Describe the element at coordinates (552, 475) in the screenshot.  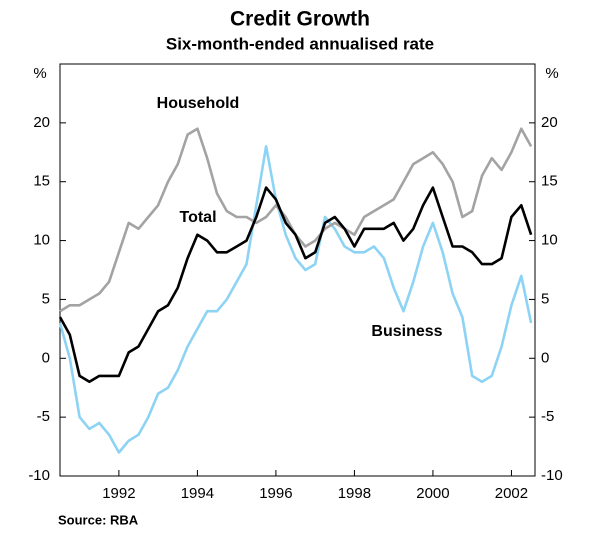
I see `y2-tick-label: -10` at that location.